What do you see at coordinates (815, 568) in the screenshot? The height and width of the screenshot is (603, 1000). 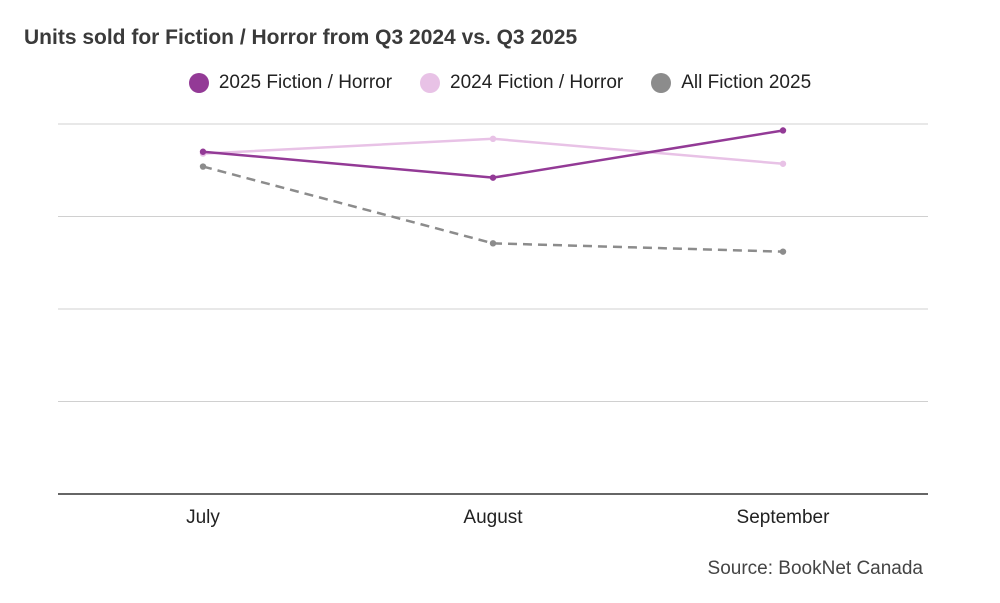 I see `source-note: Source: BookNet Canada` at bounding box center [815, 568].